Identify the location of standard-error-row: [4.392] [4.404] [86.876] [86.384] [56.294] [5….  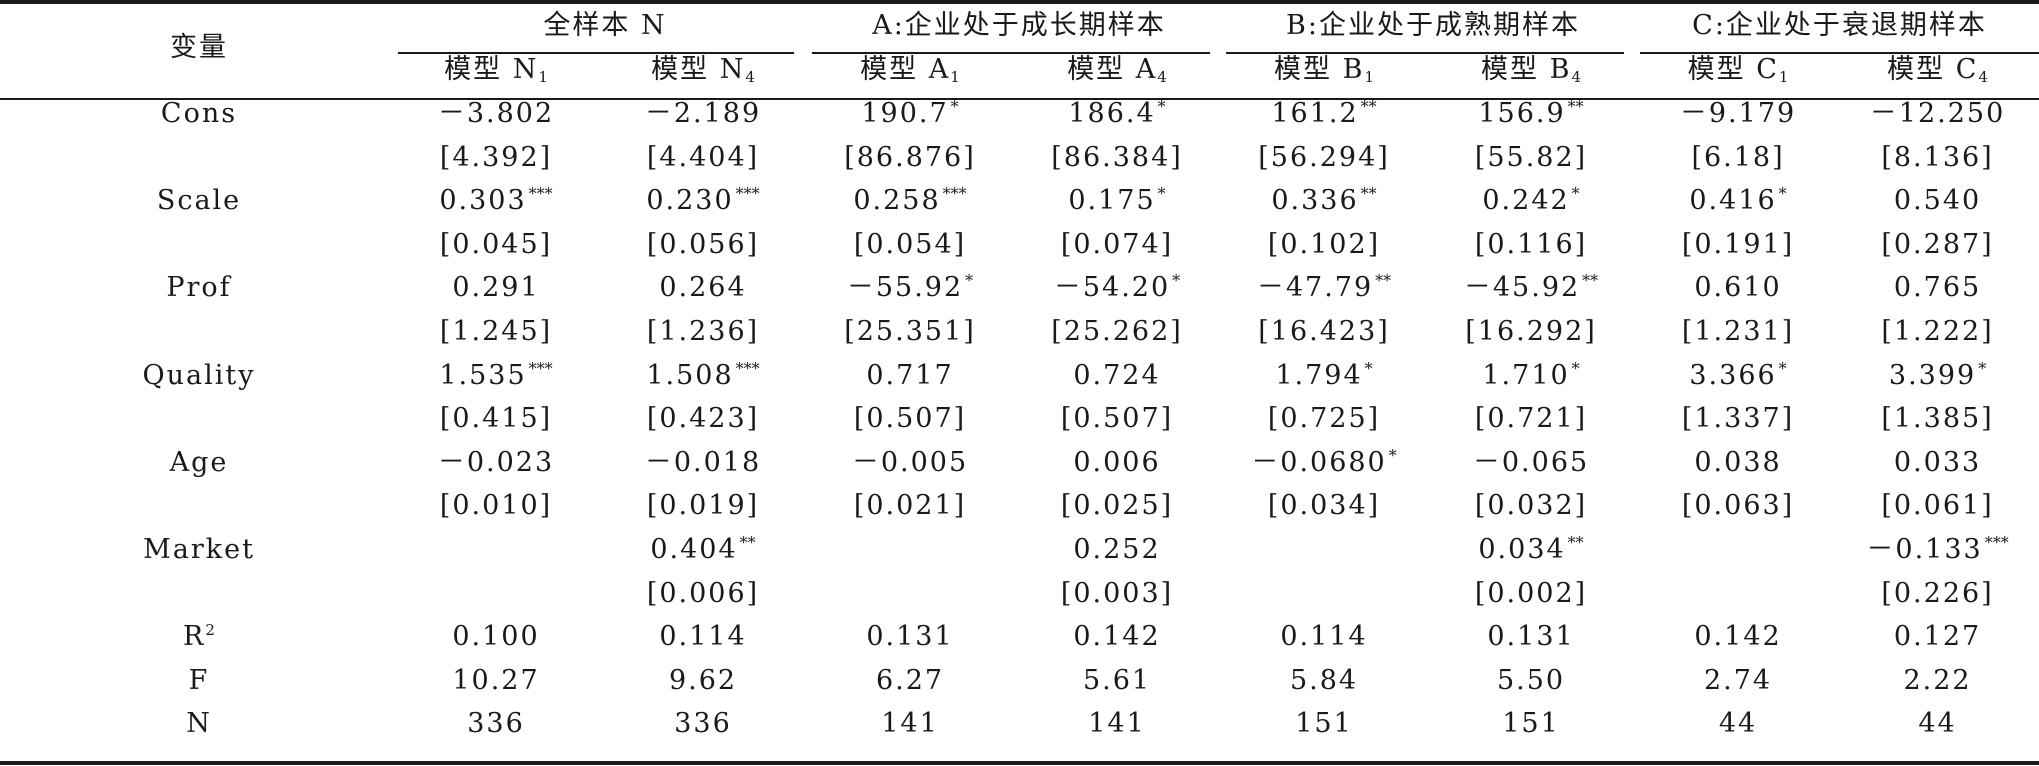
(1019, 158).